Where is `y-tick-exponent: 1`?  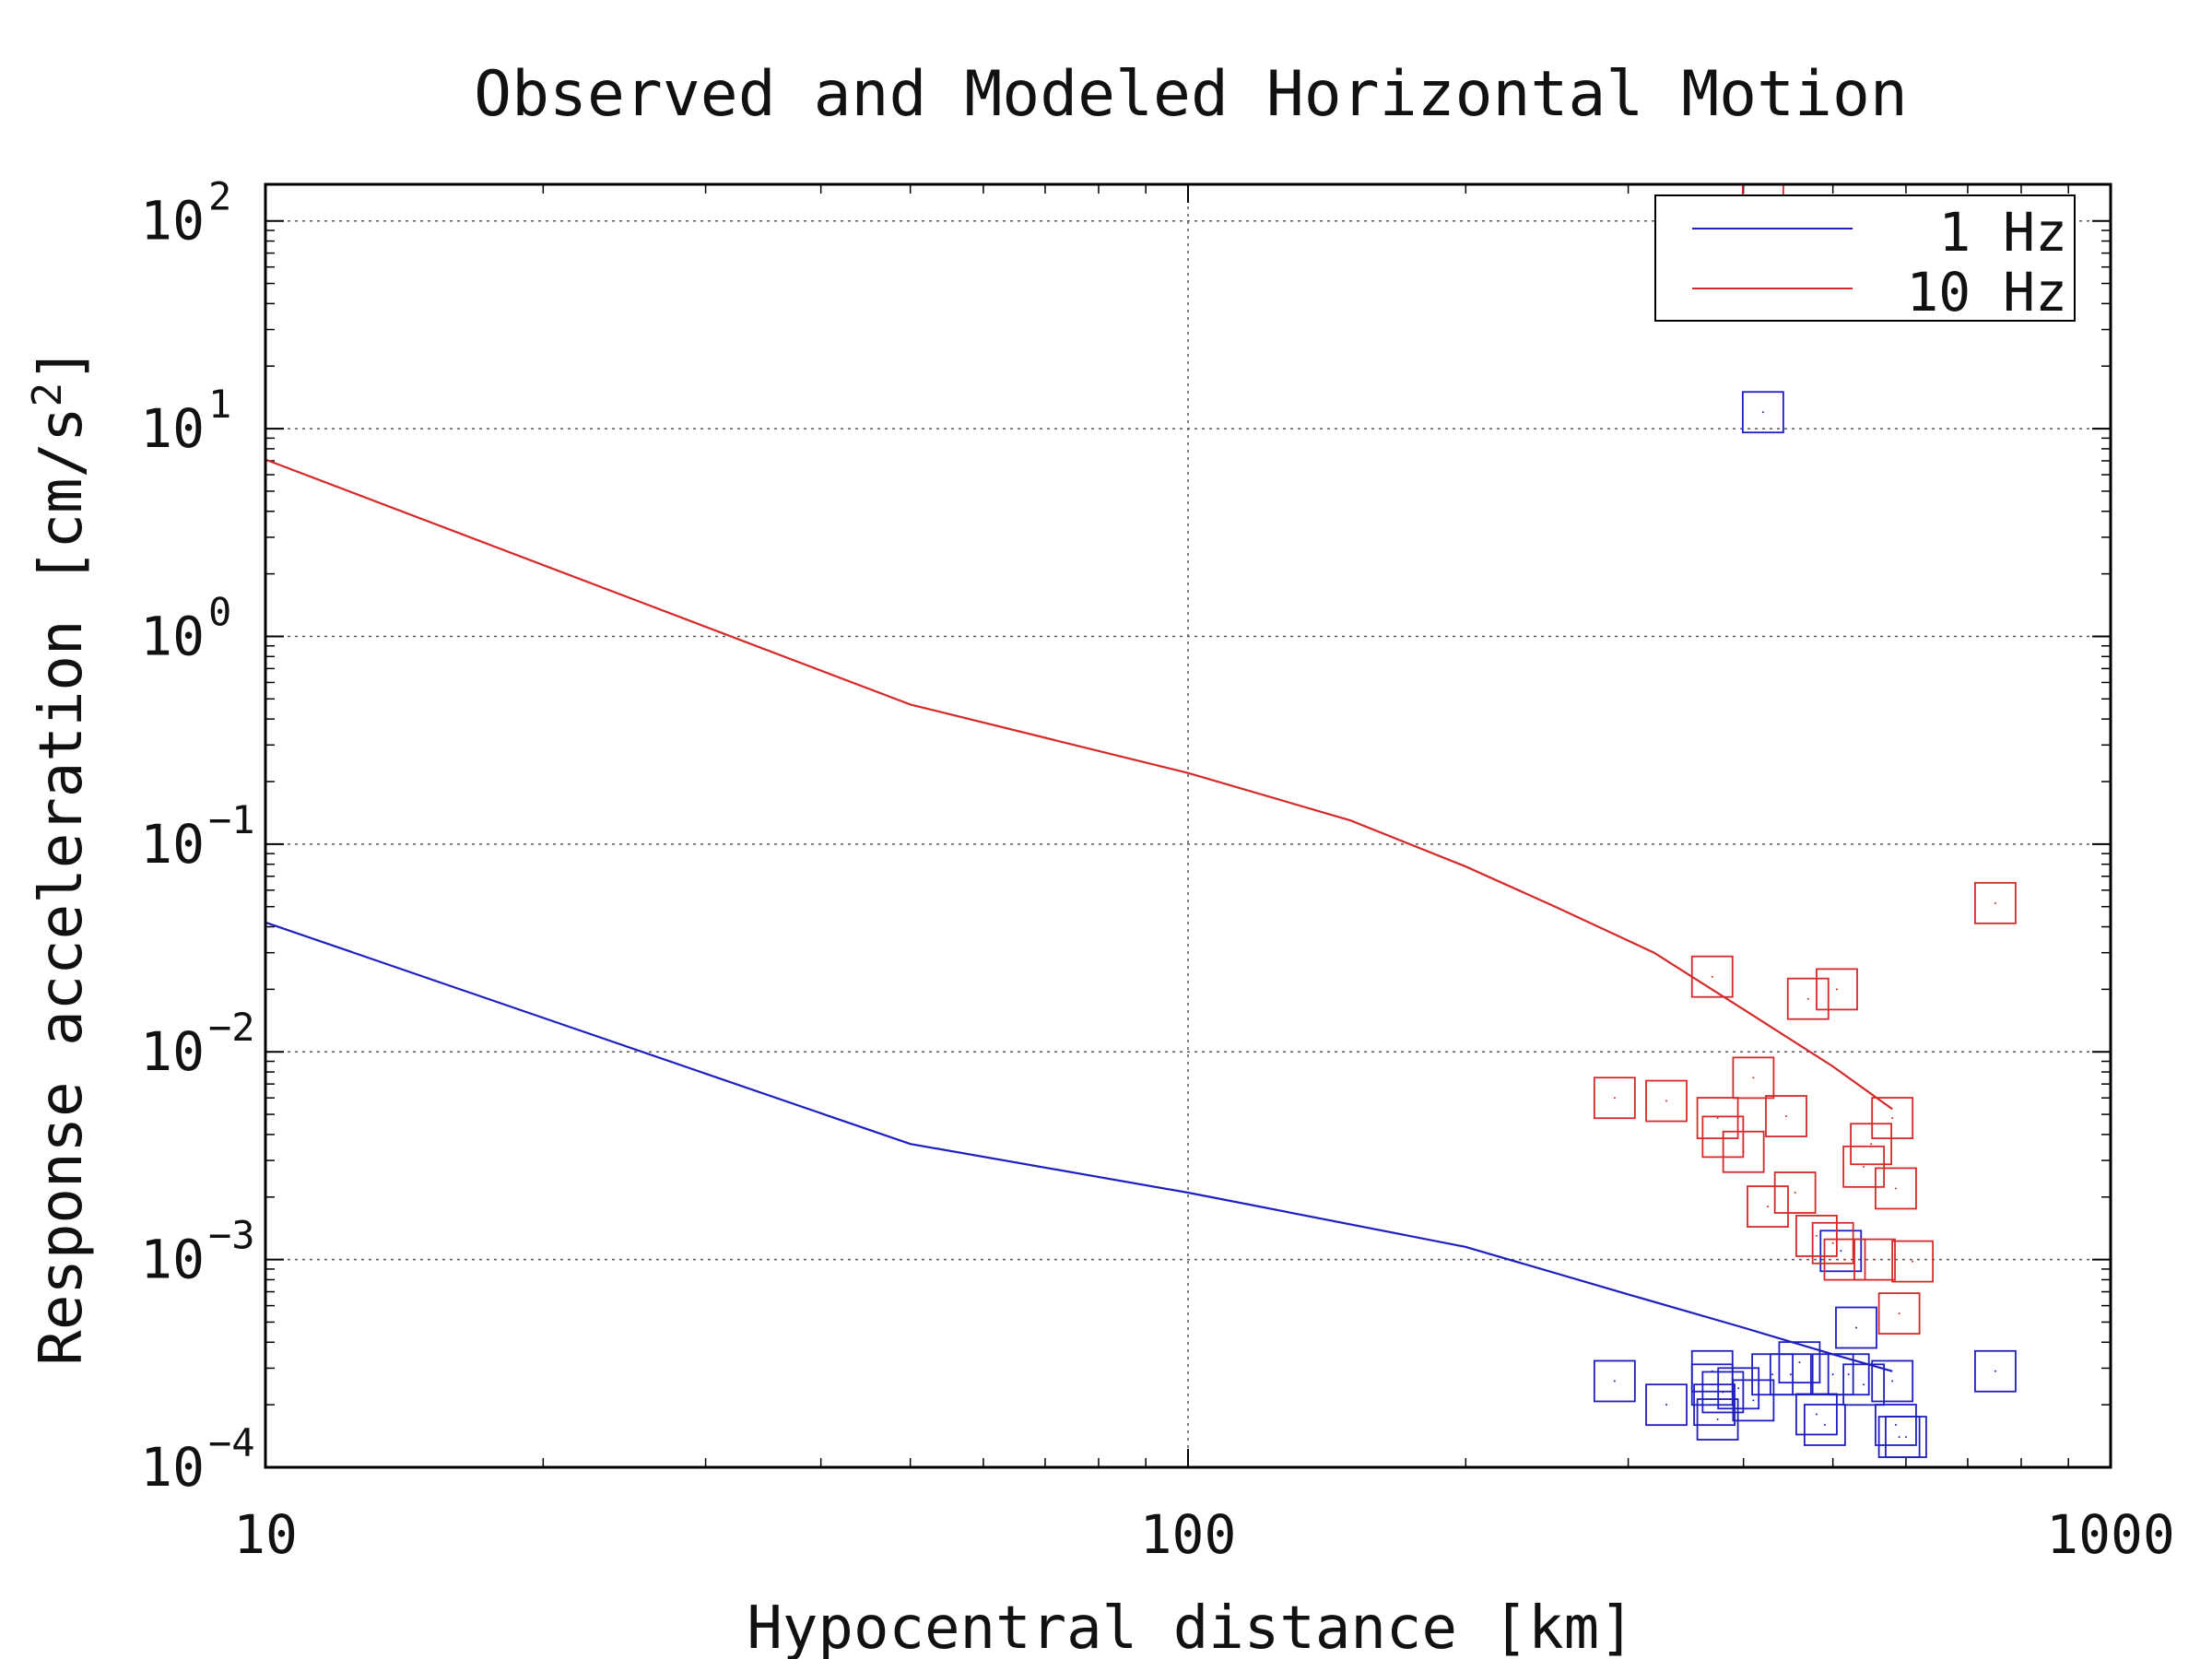 y-tick-exponent: 1 is located at coordinates (219, 404).